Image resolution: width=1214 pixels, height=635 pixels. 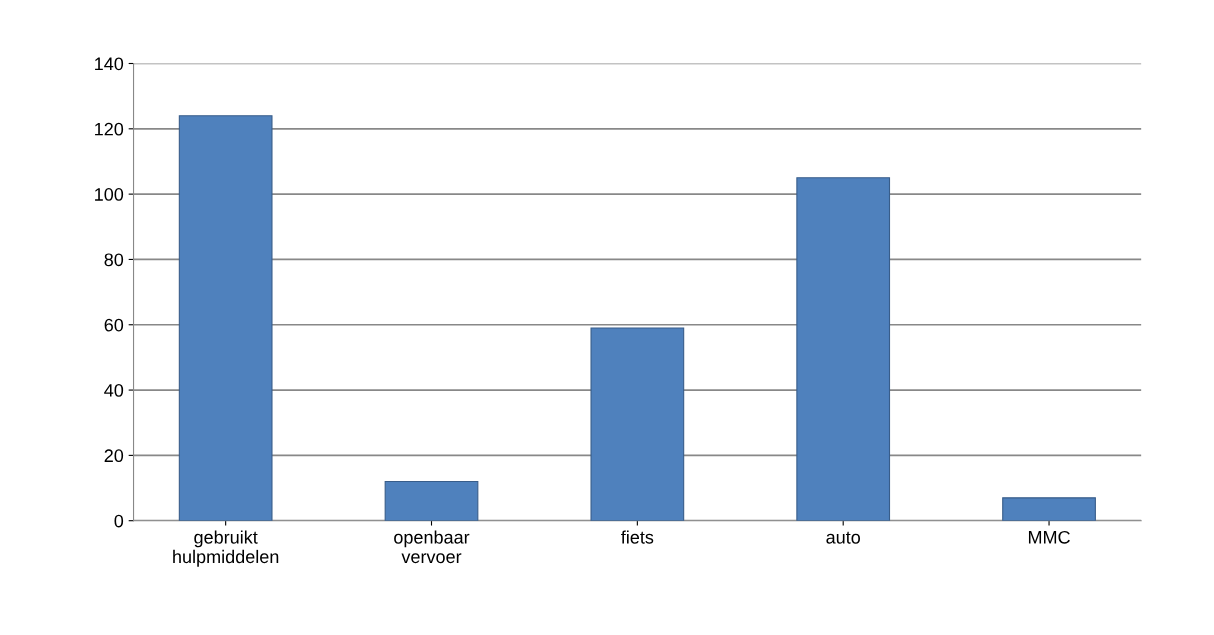 What do you see at coordinates (109, 64) in the screenshot?
I see `y-tick-label: 140` at bounding box center [109, 64].